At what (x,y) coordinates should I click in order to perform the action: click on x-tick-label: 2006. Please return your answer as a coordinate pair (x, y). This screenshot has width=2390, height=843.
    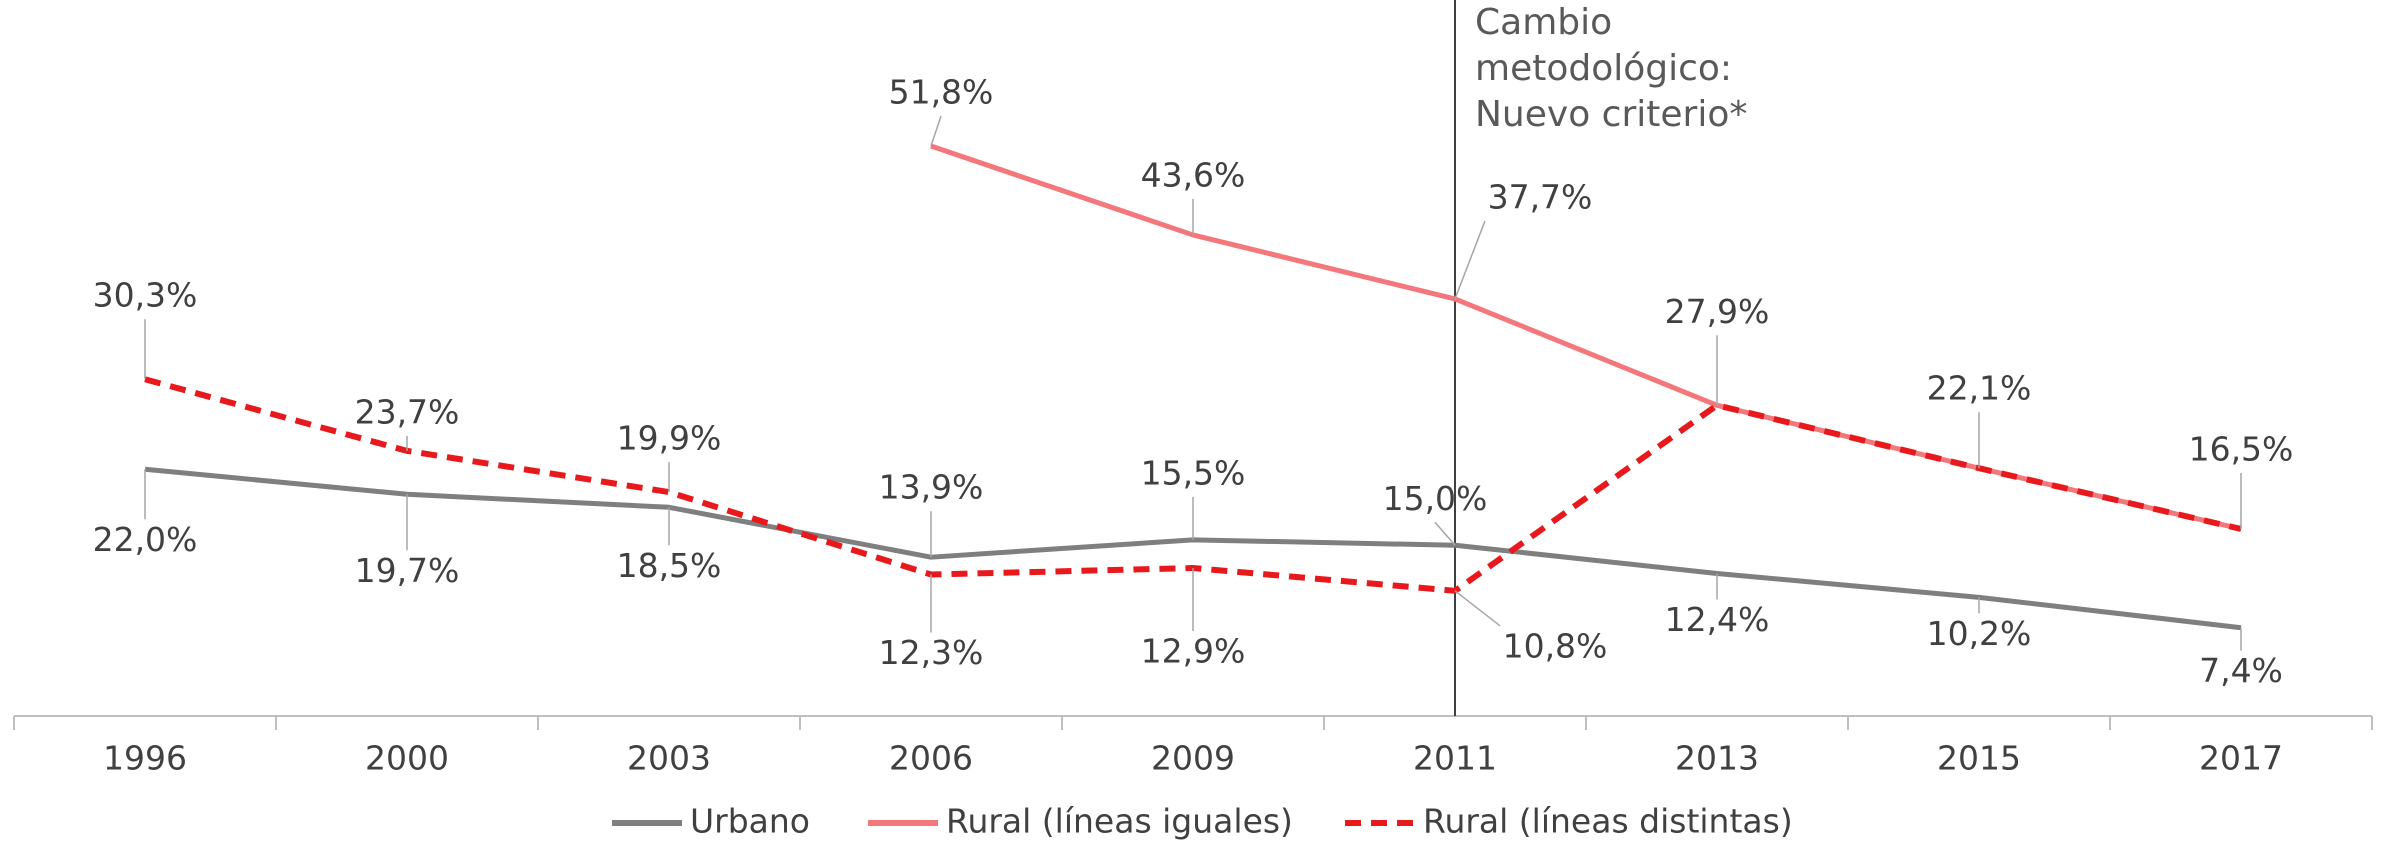
    Looking at the image, I should click on (931, 758).